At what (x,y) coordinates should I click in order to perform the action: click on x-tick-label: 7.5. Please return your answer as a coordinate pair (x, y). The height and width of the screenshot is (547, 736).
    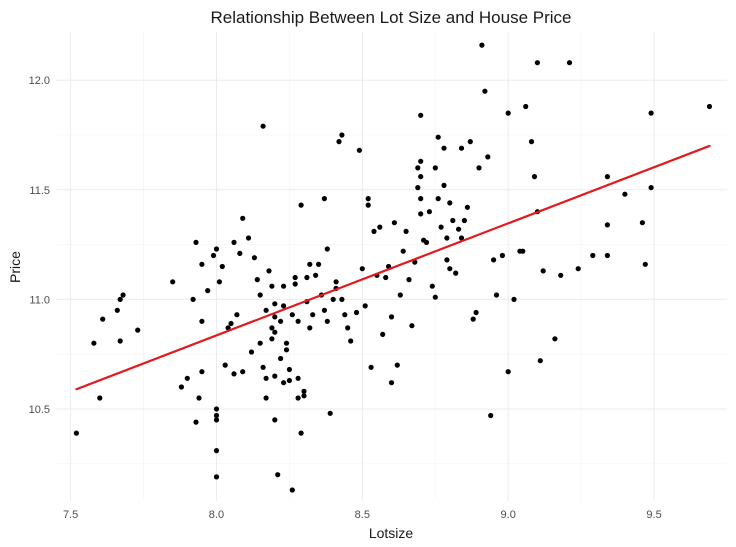
    Looking at the image, I should click on (70, 515).